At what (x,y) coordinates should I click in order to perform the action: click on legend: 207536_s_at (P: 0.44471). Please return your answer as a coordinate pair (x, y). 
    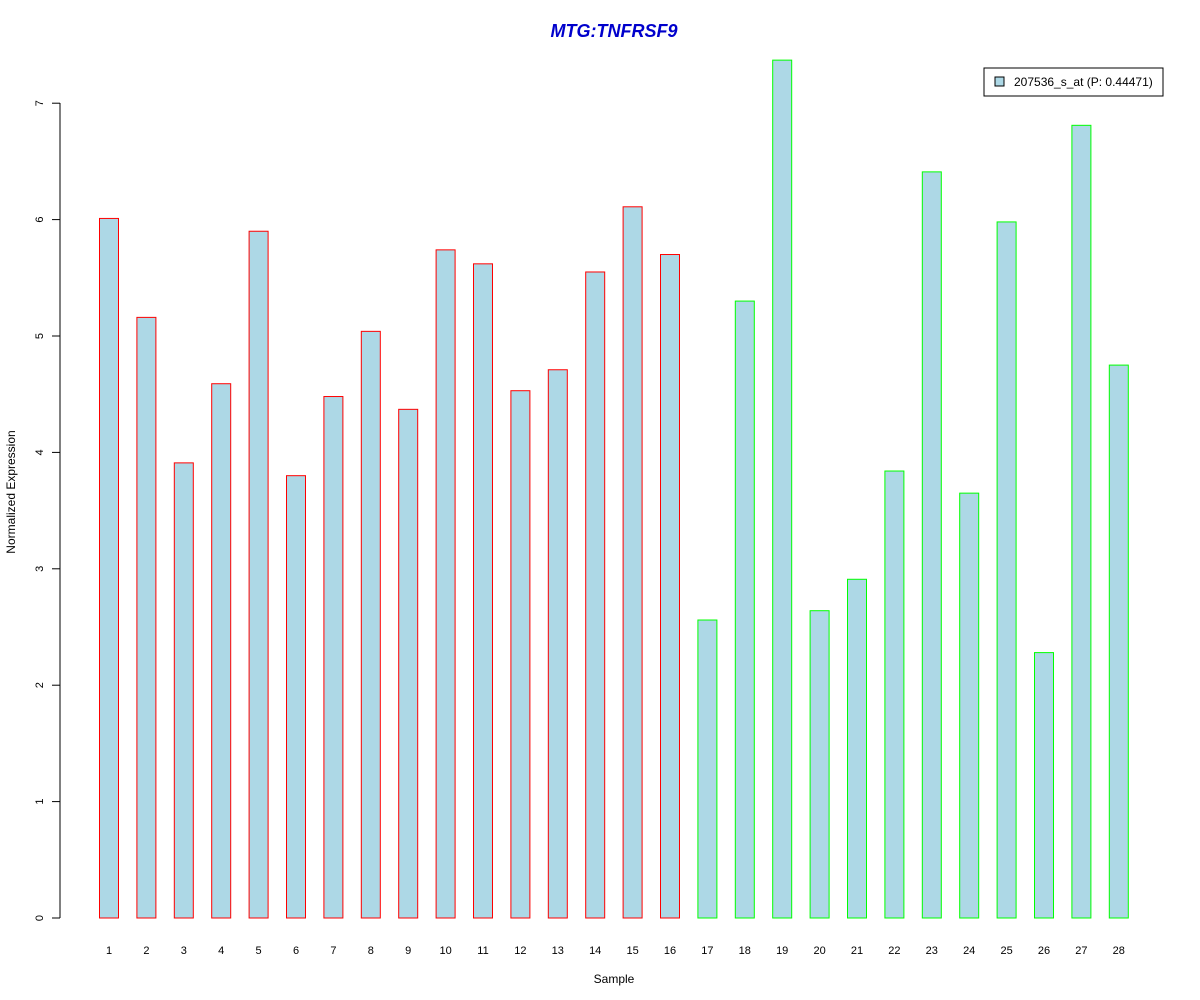
    Looking at the image, I should click on (1073, 82).